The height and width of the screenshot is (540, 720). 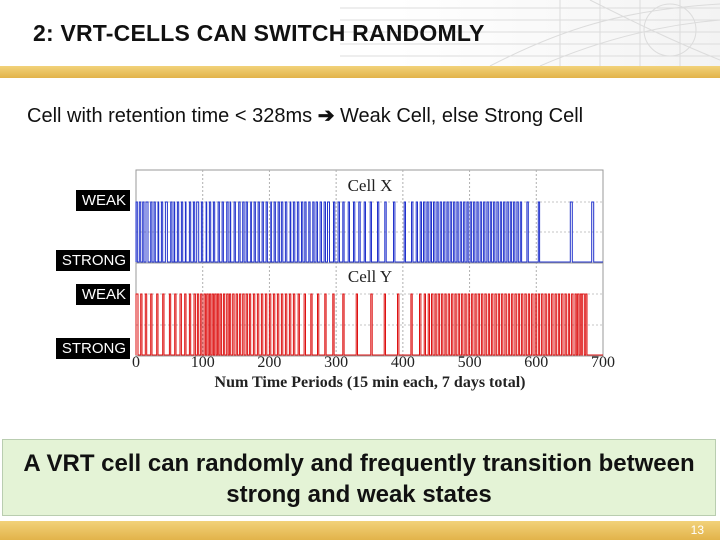 What do you see at coordinates (170, 116) in the screenshot?
I see `subtitle-condition: Cell with retention time < 328ms` at bounding box center [170, 116].